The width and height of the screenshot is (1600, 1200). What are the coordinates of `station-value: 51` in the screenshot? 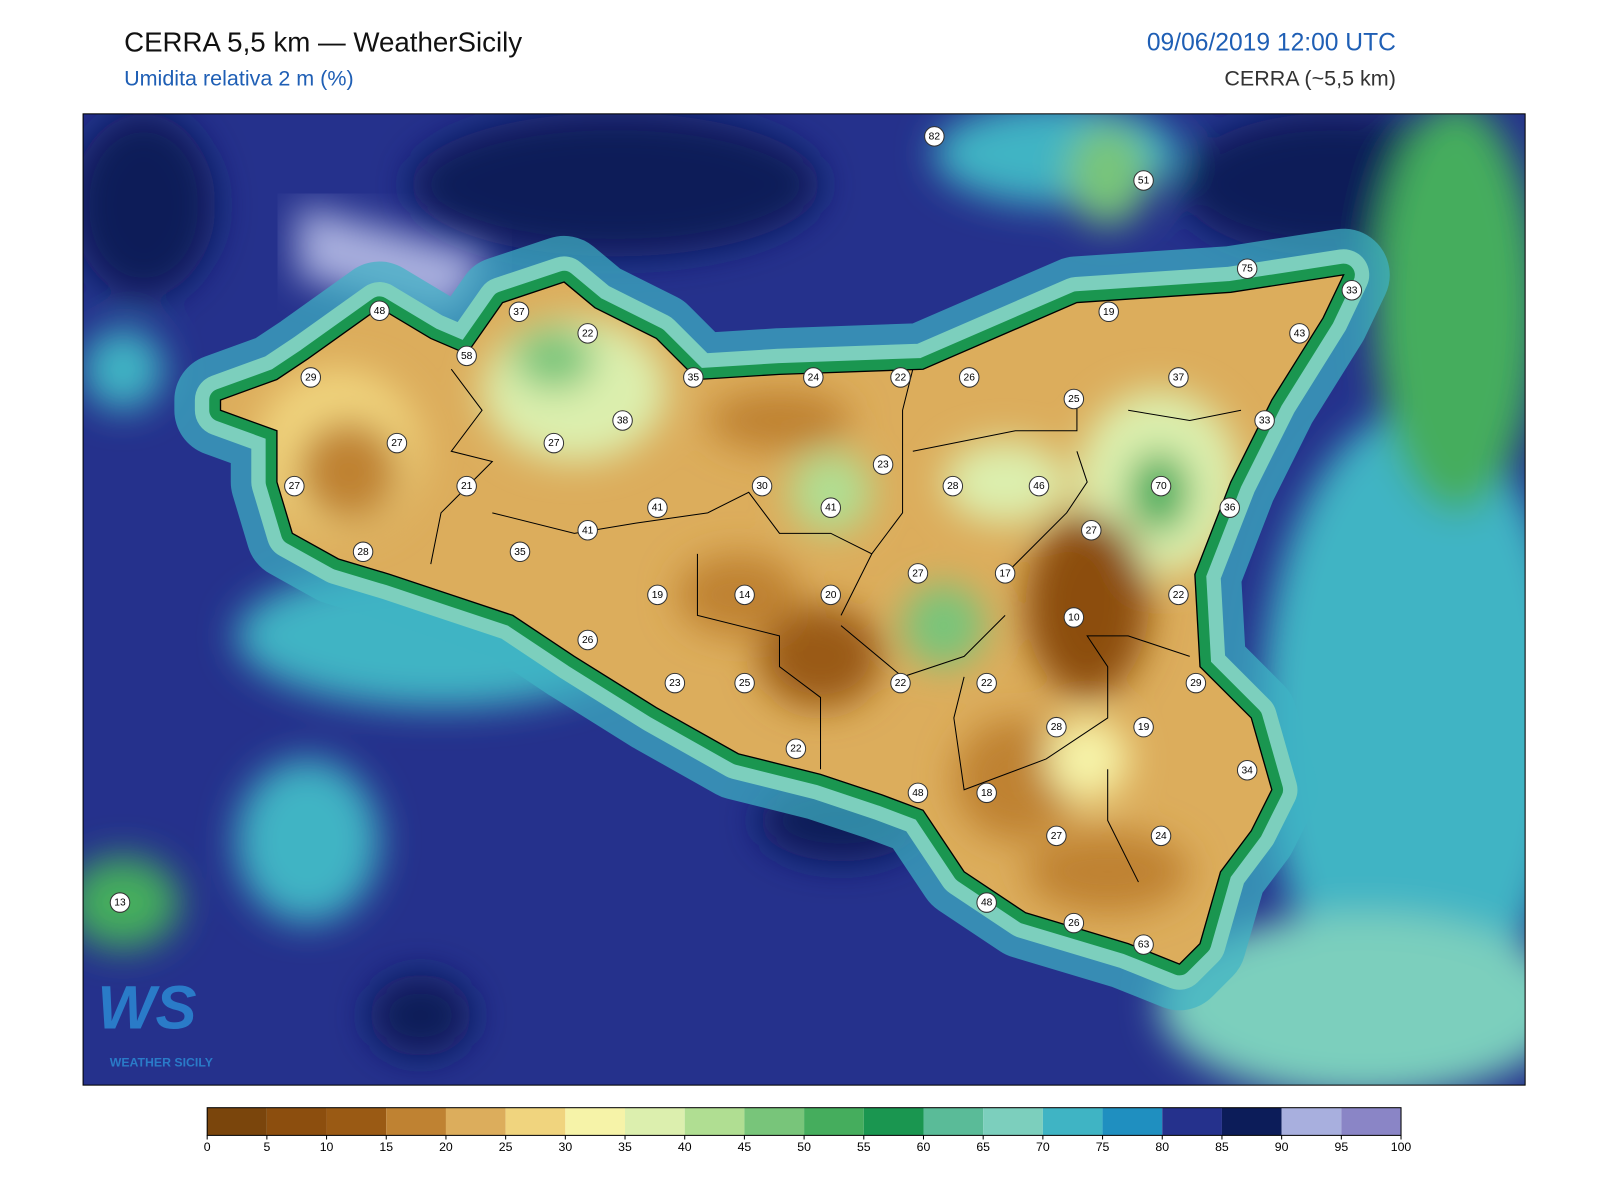 It's located at (1144, 181).